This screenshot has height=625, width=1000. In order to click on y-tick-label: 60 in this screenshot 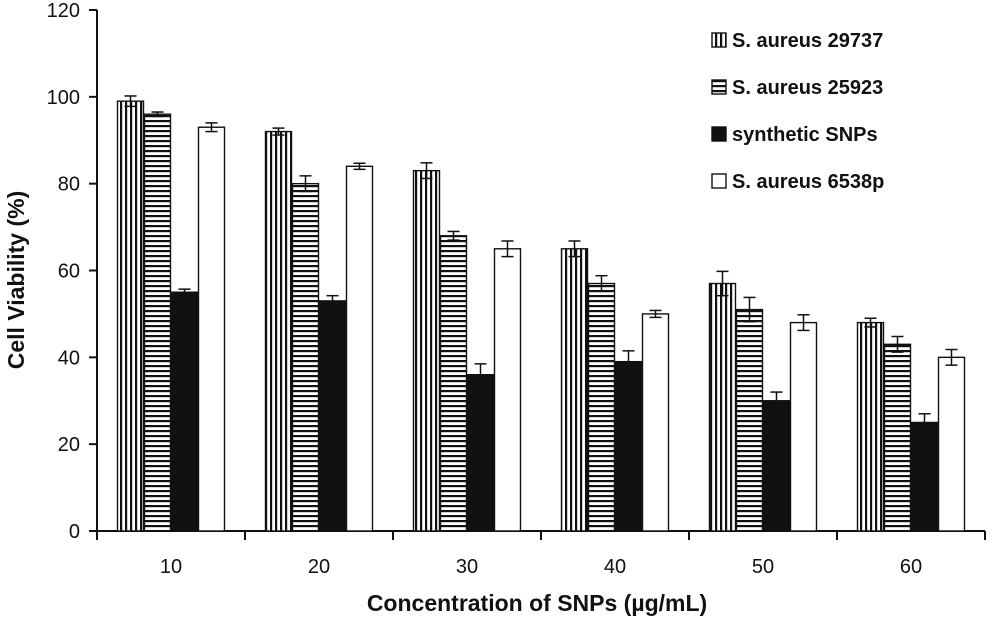, I will do `click(69, 272)`.